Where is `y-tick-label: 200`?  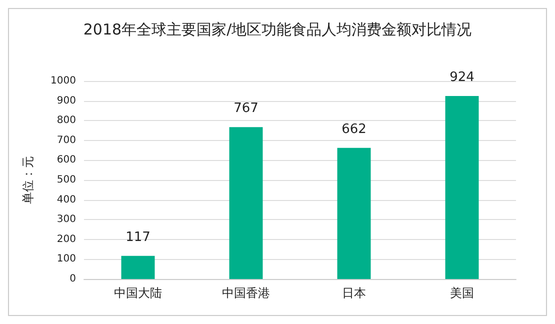
y-tick-label: 200 is located at coordinates (66, 239).